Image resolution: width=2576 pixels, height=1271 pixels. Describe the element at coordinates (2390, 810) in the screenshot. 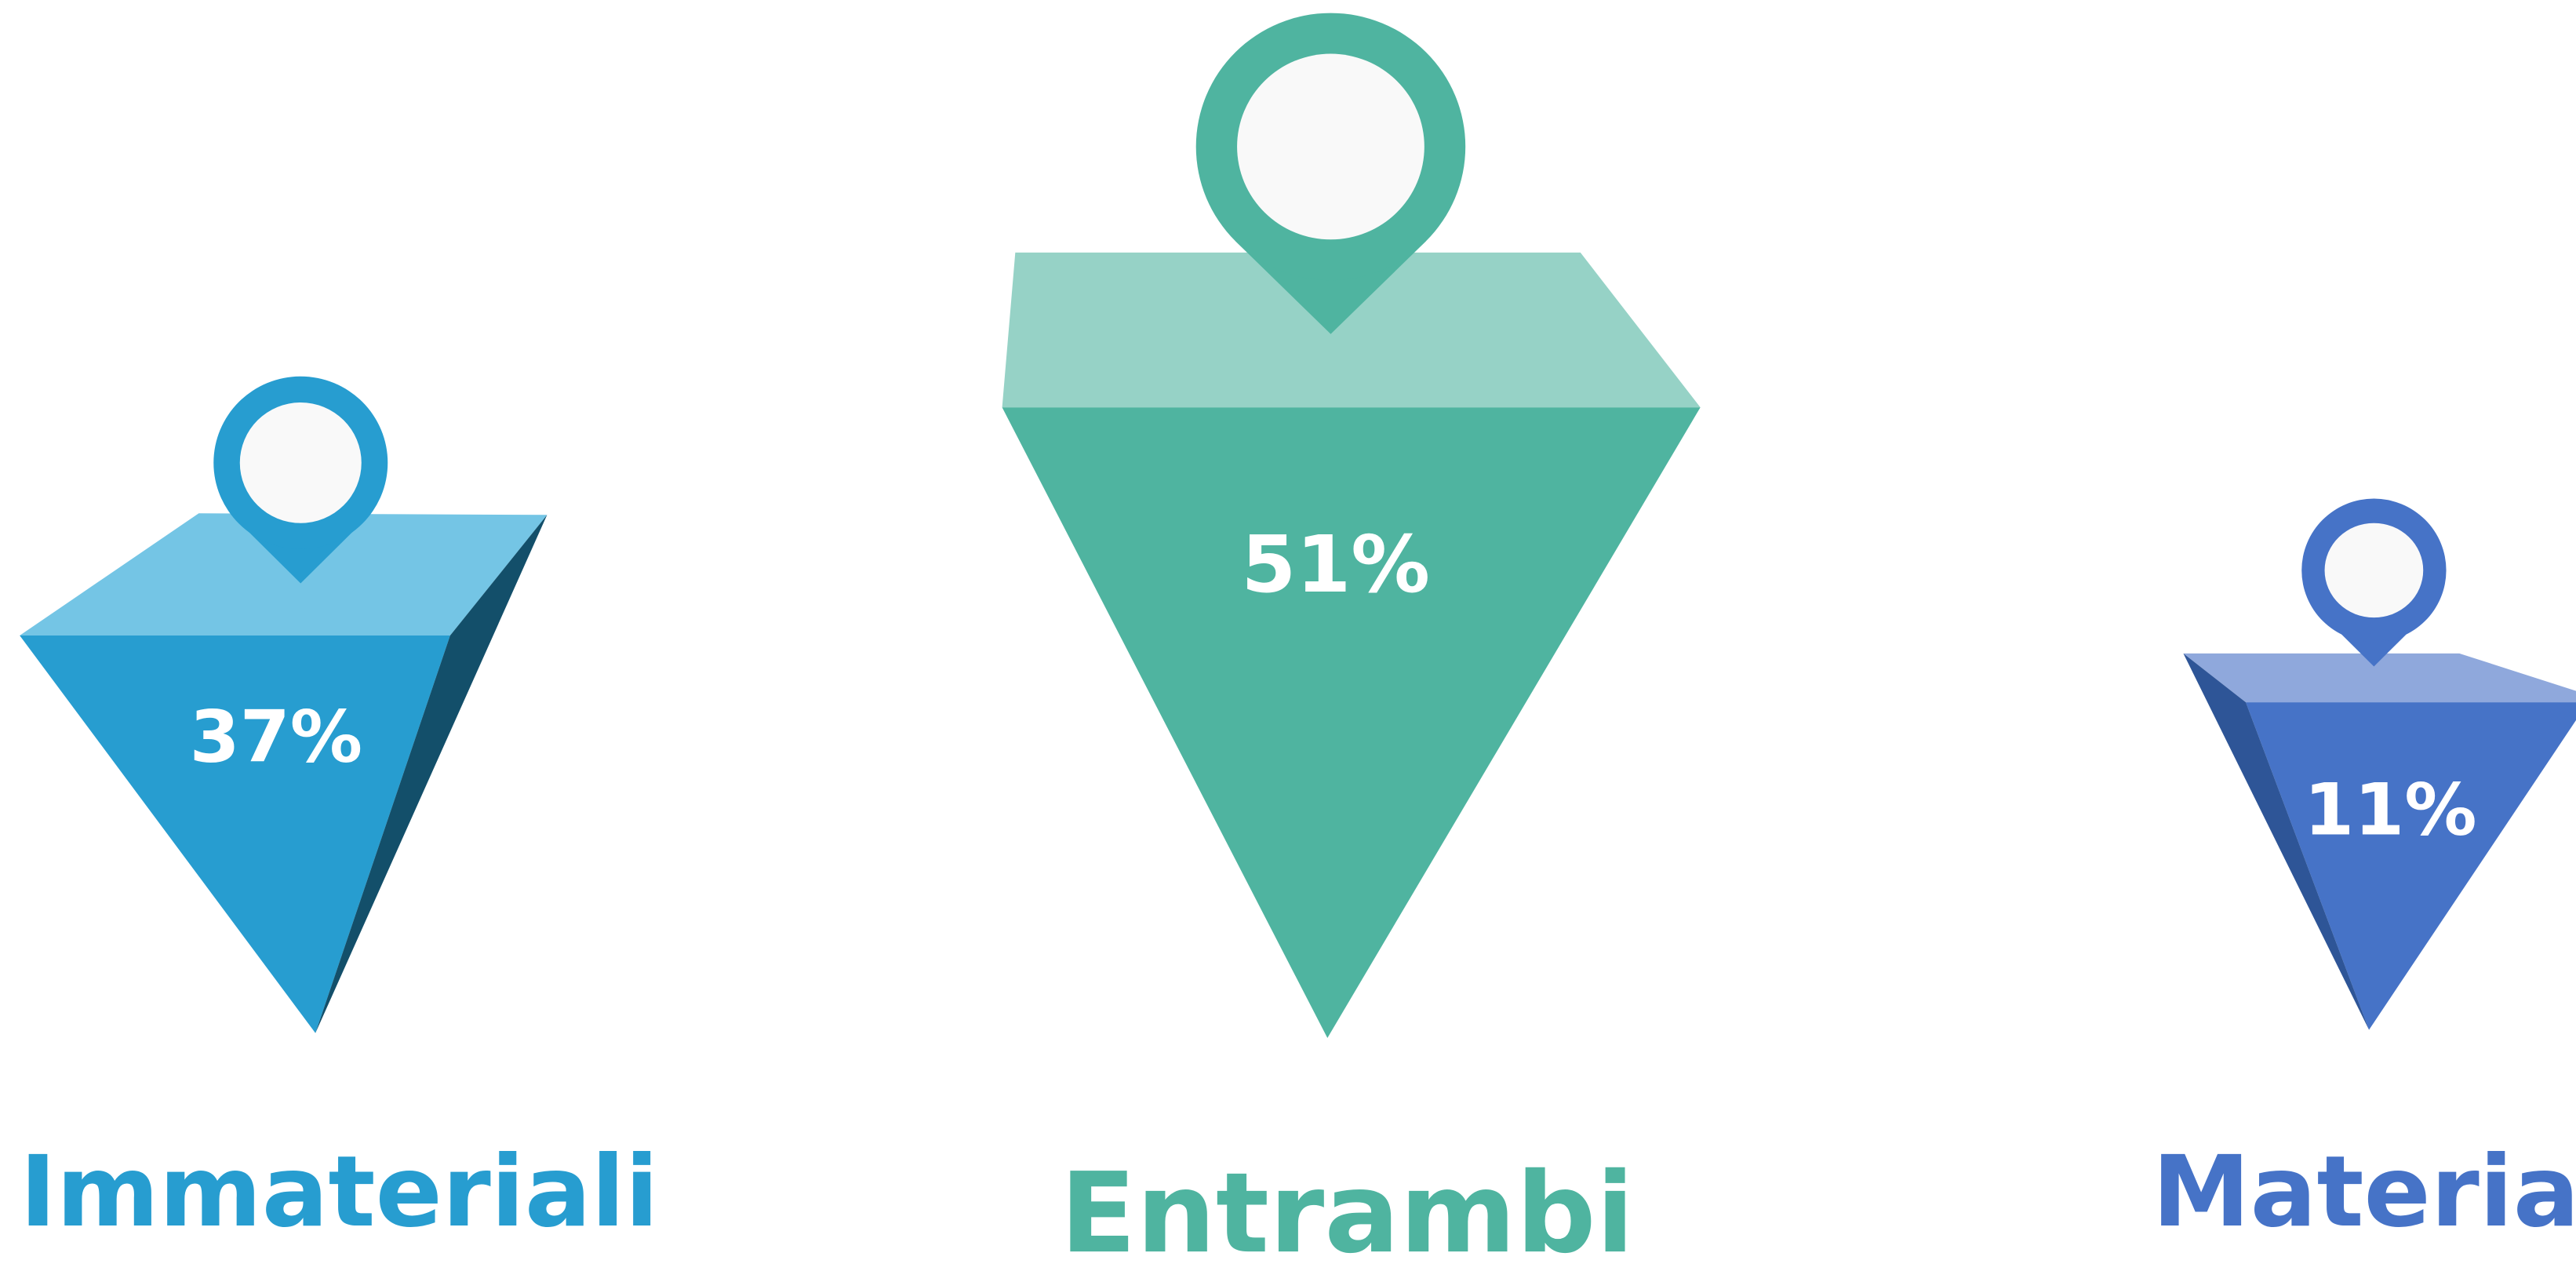

I see `percent: 11%` at that location.